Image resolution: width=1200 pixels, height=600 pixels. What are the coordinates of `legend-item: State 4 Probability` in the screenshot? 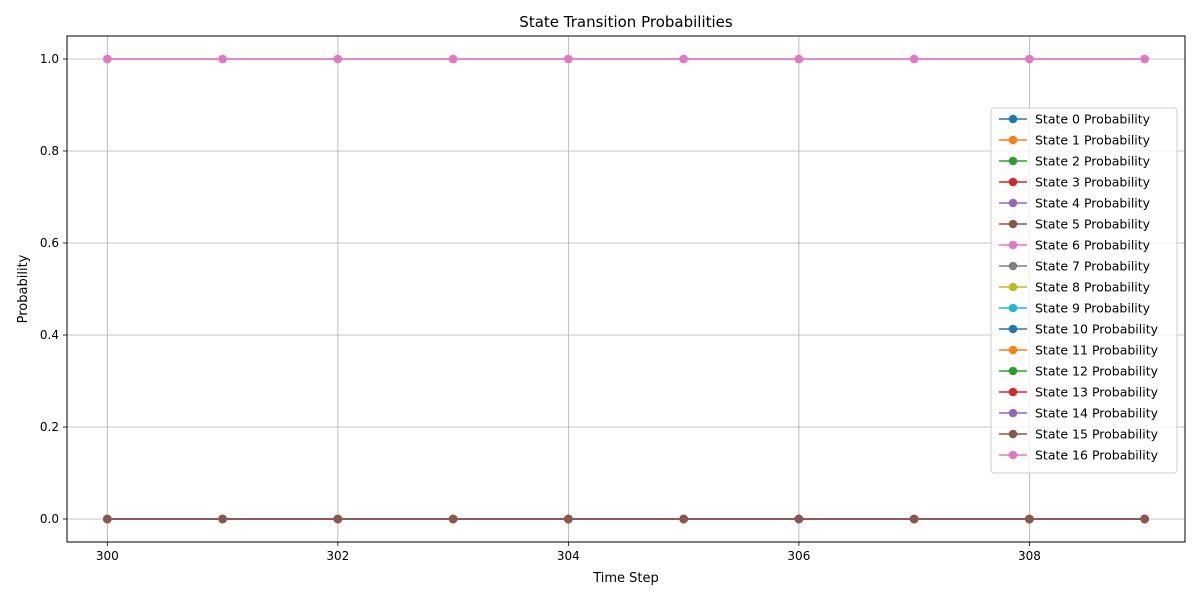 It's located at (1075, 203).